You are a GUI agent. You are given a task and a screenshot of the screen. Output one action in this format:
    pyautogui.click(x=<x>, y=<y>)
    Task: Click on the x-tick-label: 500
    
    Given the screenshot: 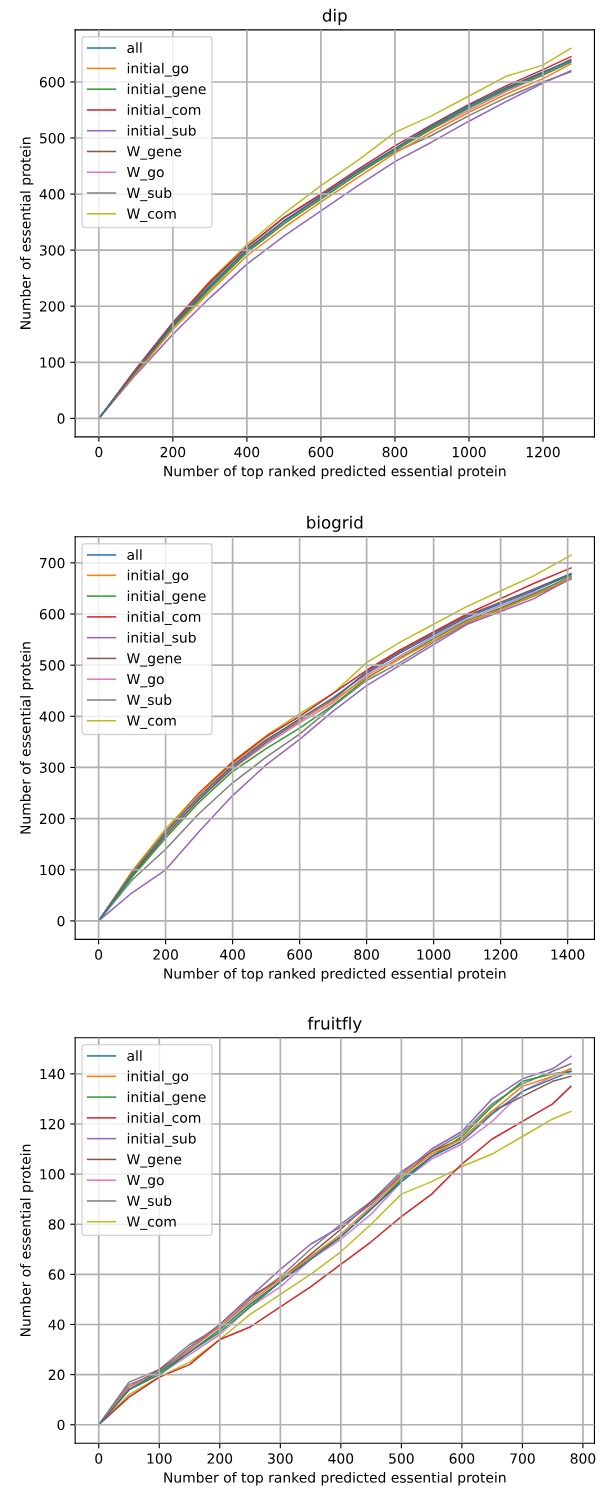 What is the action you would take?
    pyautogui.click(x=401, y=1458)
    